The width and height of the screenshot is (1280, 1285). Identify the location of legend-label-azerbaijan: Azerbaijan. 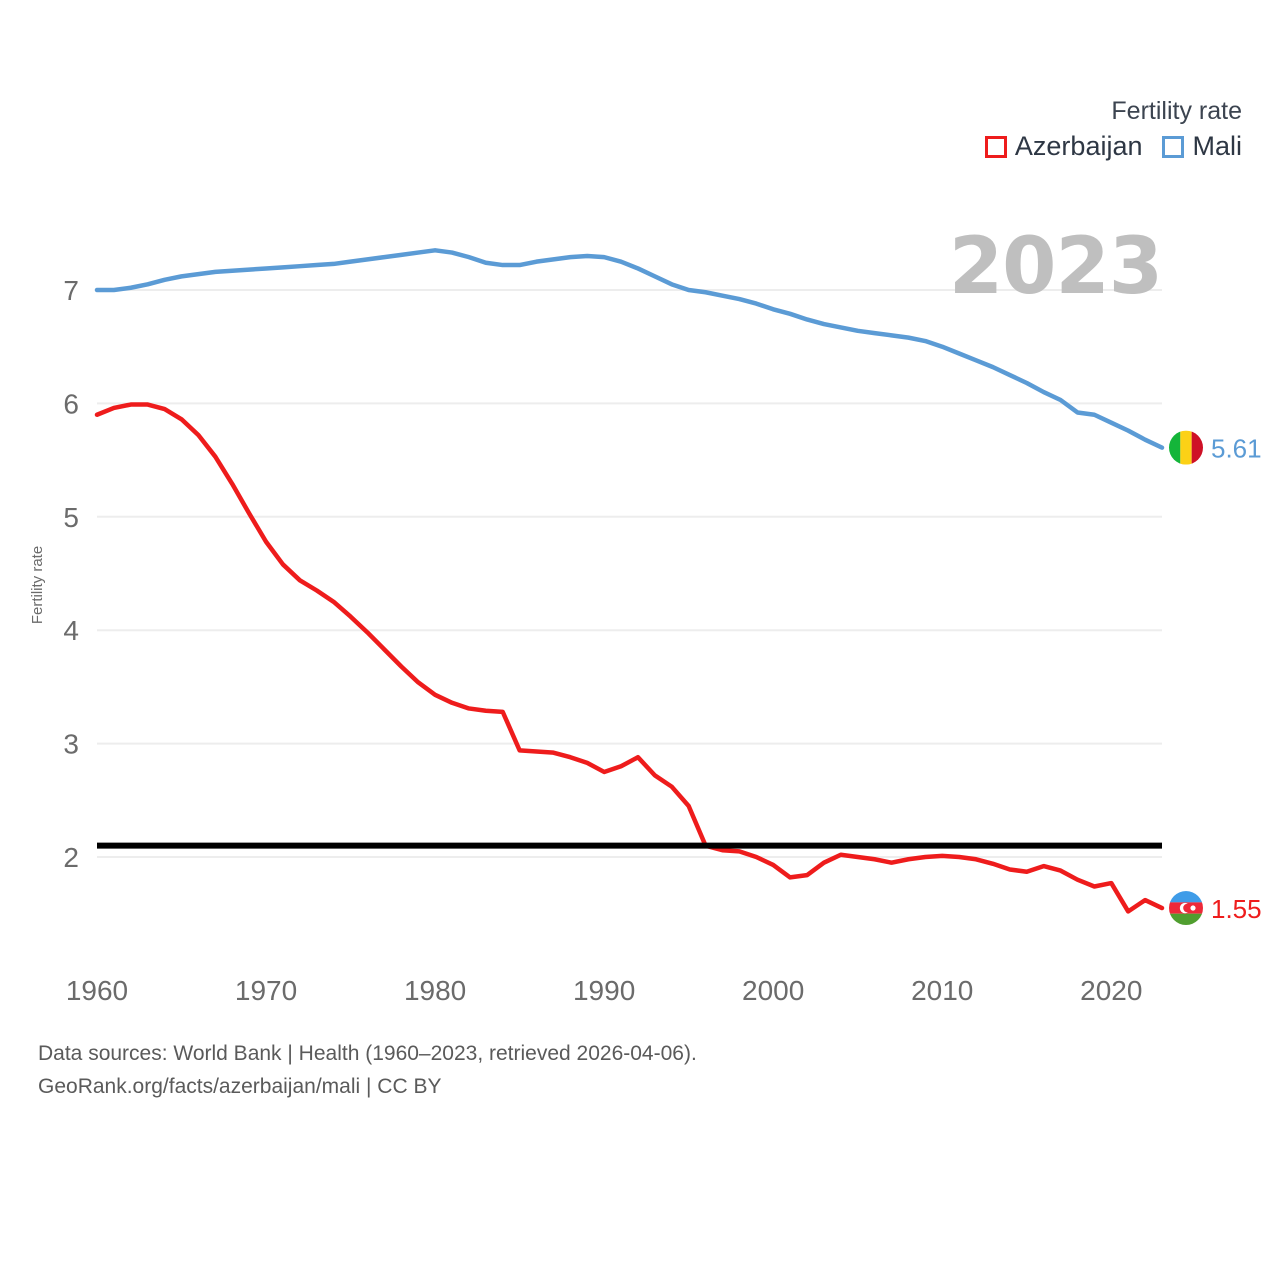
(1078, 146).